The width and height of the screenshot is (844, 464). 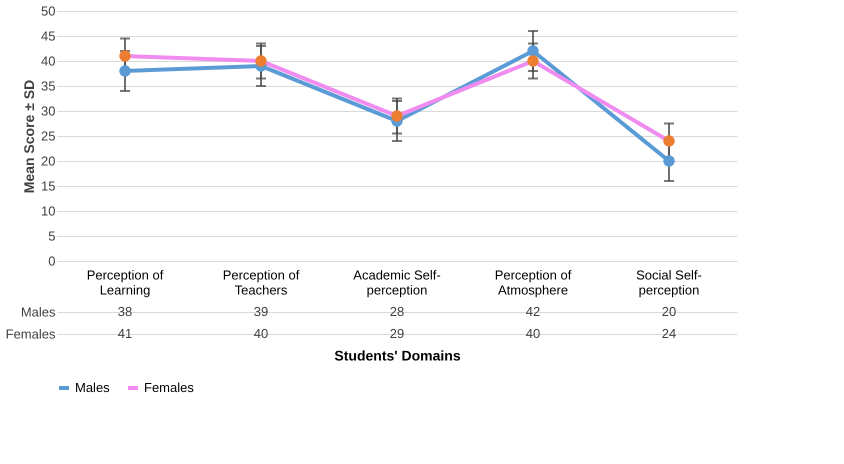 What do you see at coordinates (48, 11) in the screenshot?
I see `y-tick-label: 50` at bounding box center [48, 11].